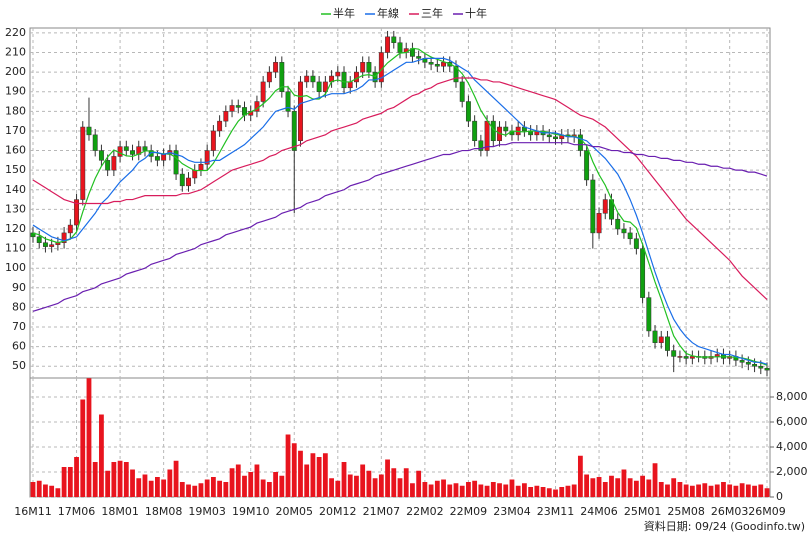 The image size is (808, 540). What do you see at coordinates (512, 511) in the screenshot?
I see `x-tick-label: 23M04` at bounding box center [512, 511].